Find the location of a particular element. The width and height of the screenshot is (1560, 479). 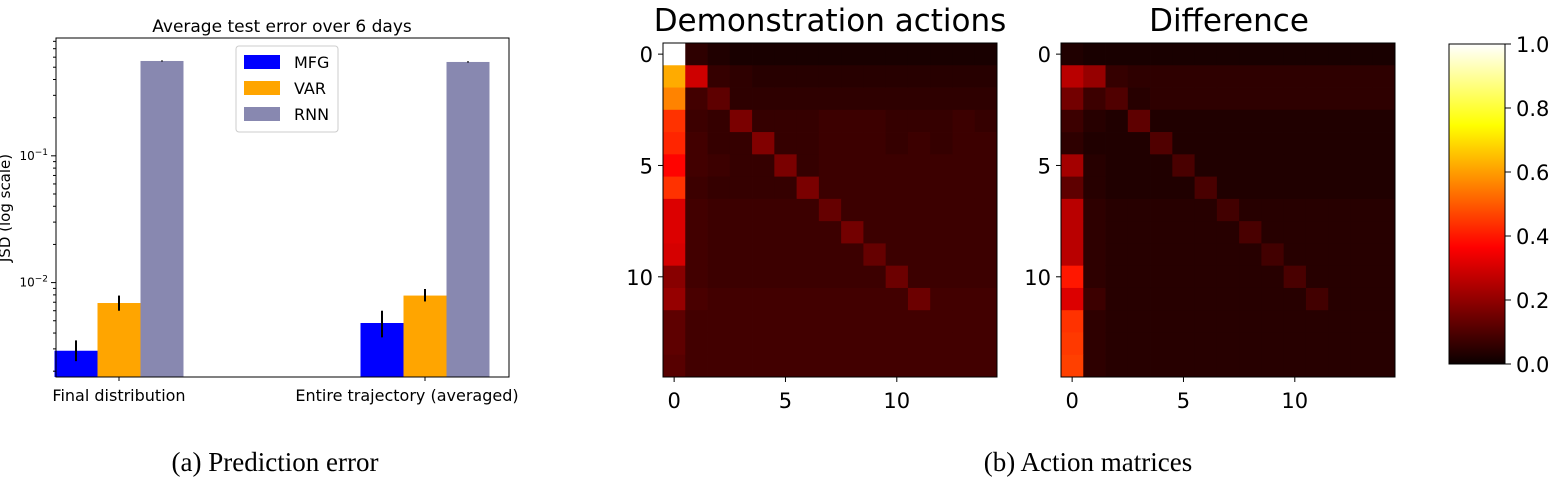

y-tick-label: 10⁻¹ is located at coordinates (33, 155).